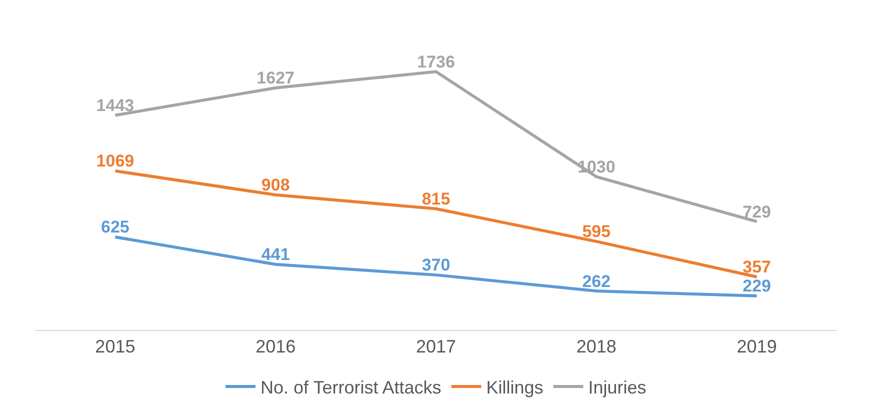 This screenshot has width=887, height=416. Describe the element at coordinates (596, 281) in the screenshot. I see `data-label: 262` at that location.